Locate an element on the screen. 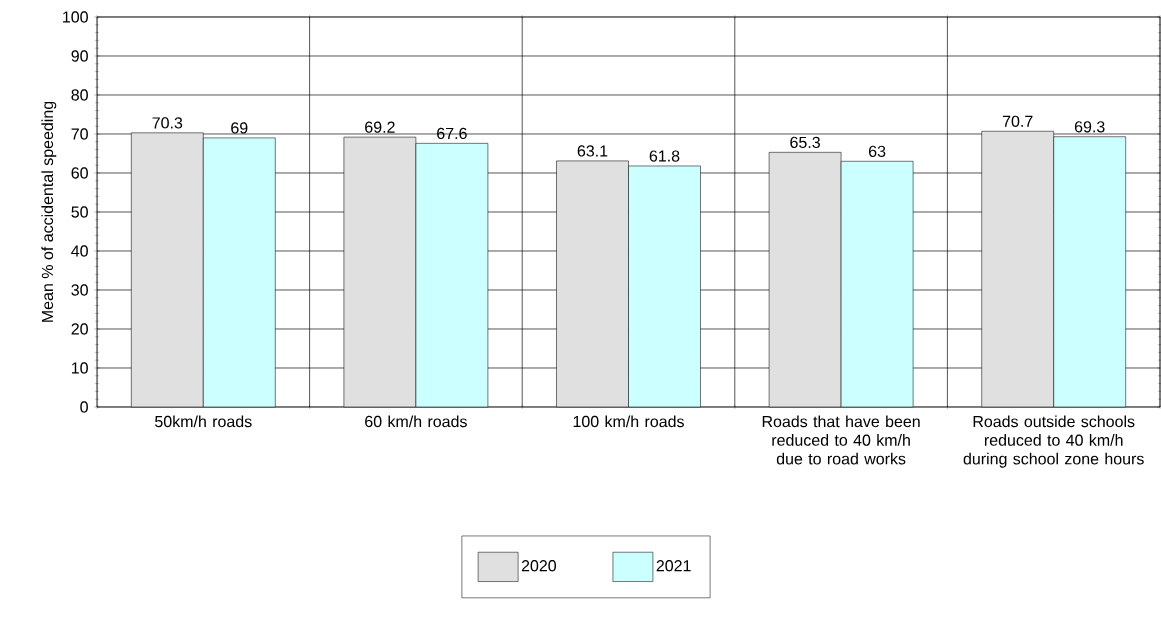 Image resolution: width=1161 pixels, height=630 pixels. y-tick-label: 70 is located at coordinates (79, 134).